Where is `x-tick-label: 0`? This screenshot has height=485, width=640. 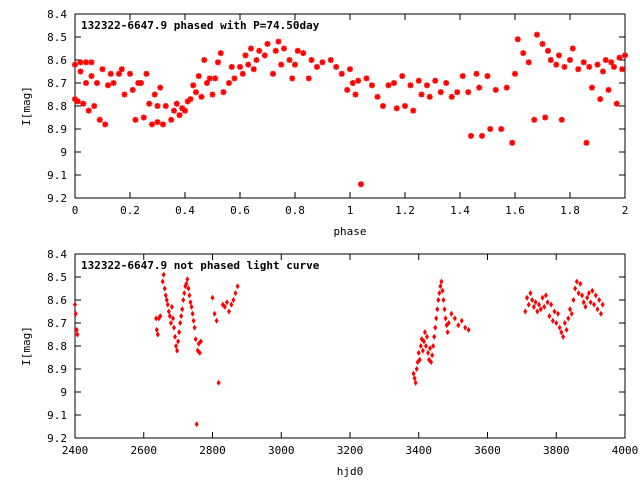 x-tick-label: 0 is located at coordinates (75, 210).